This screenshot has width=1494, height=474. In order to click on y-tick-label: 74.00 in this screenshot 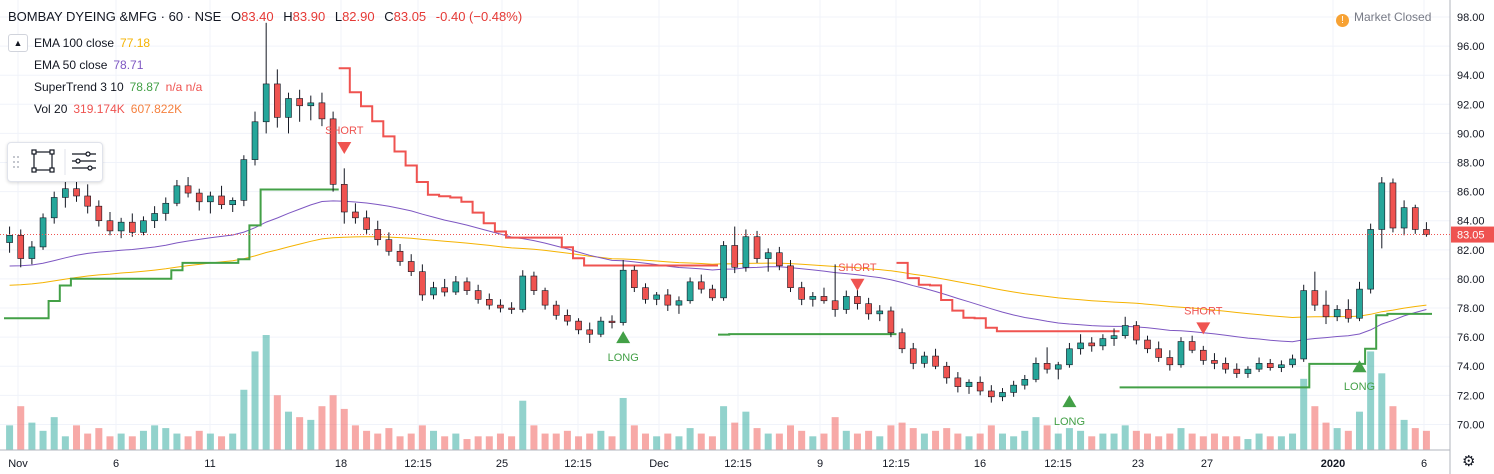, I will do `click(1471, 367)`.